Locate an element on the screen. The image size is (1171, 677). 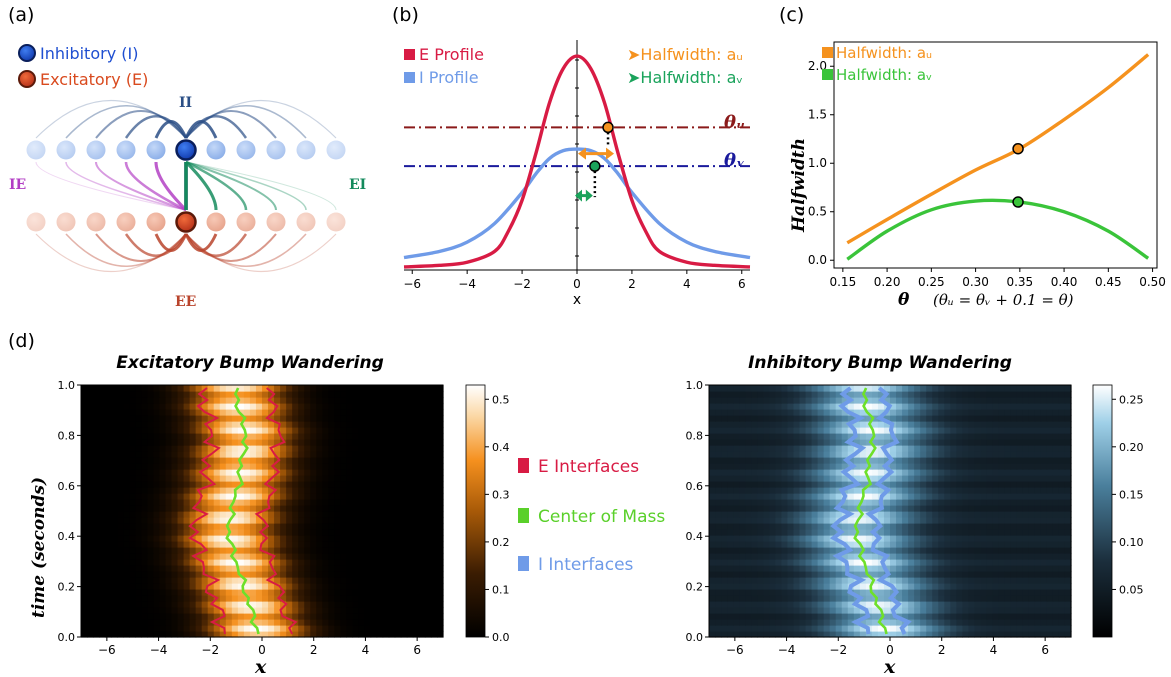
label-ie: IE is located at coordinates (17, 185).